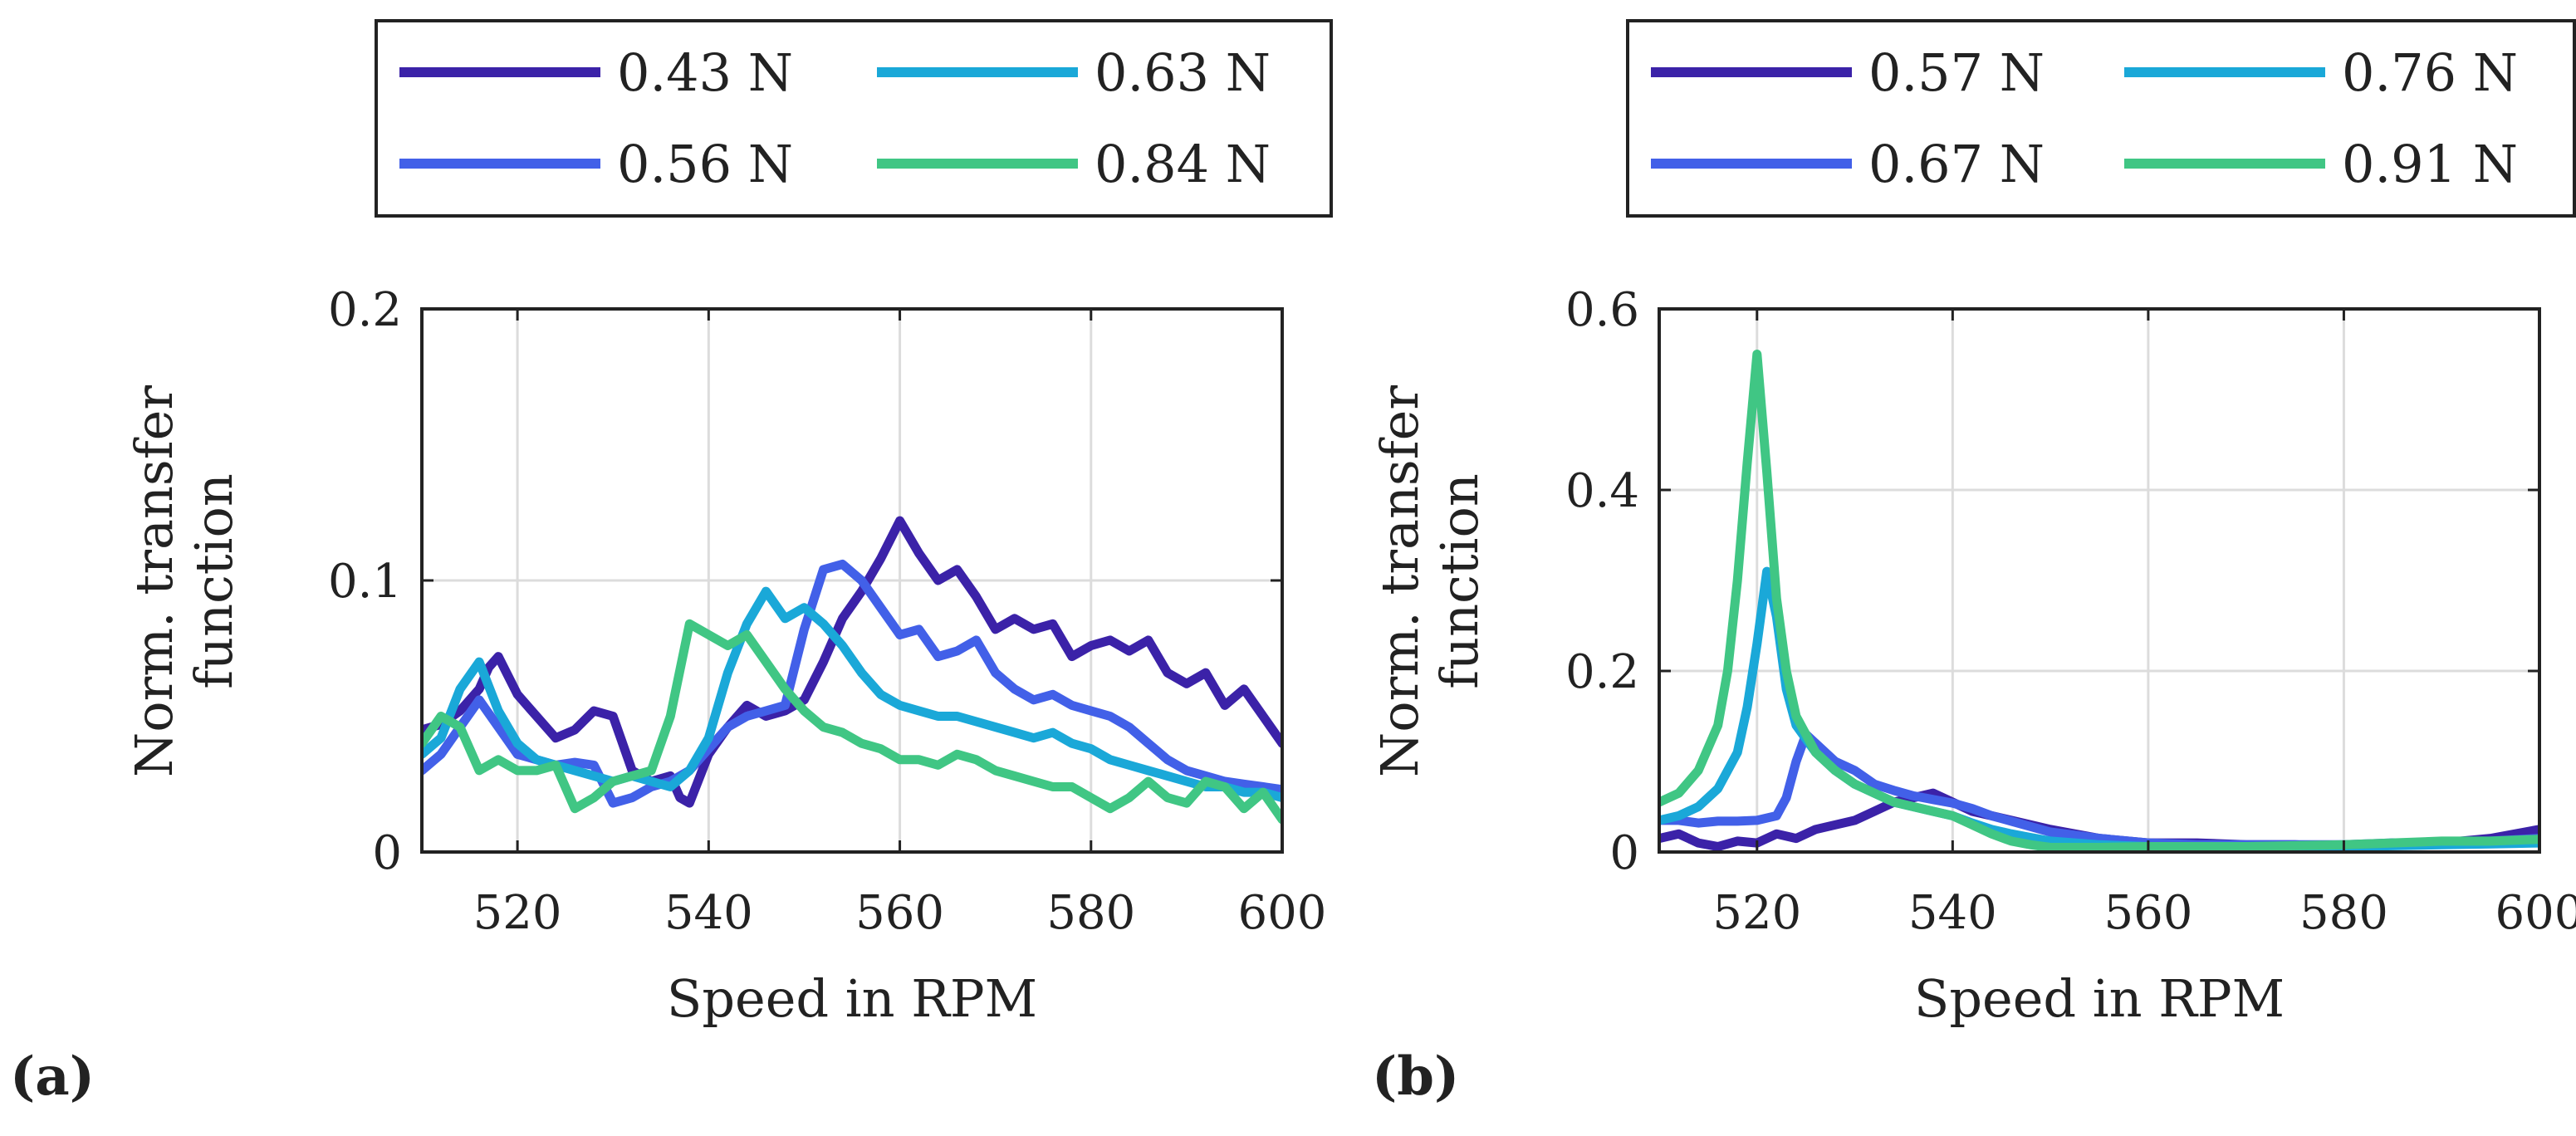 Image resolution: width=2576 pixels, height=1136 pixels. Describe the element at coordinates (1957, 164) in the screenshot. I see `legend-label: 0.67 N` at that location.